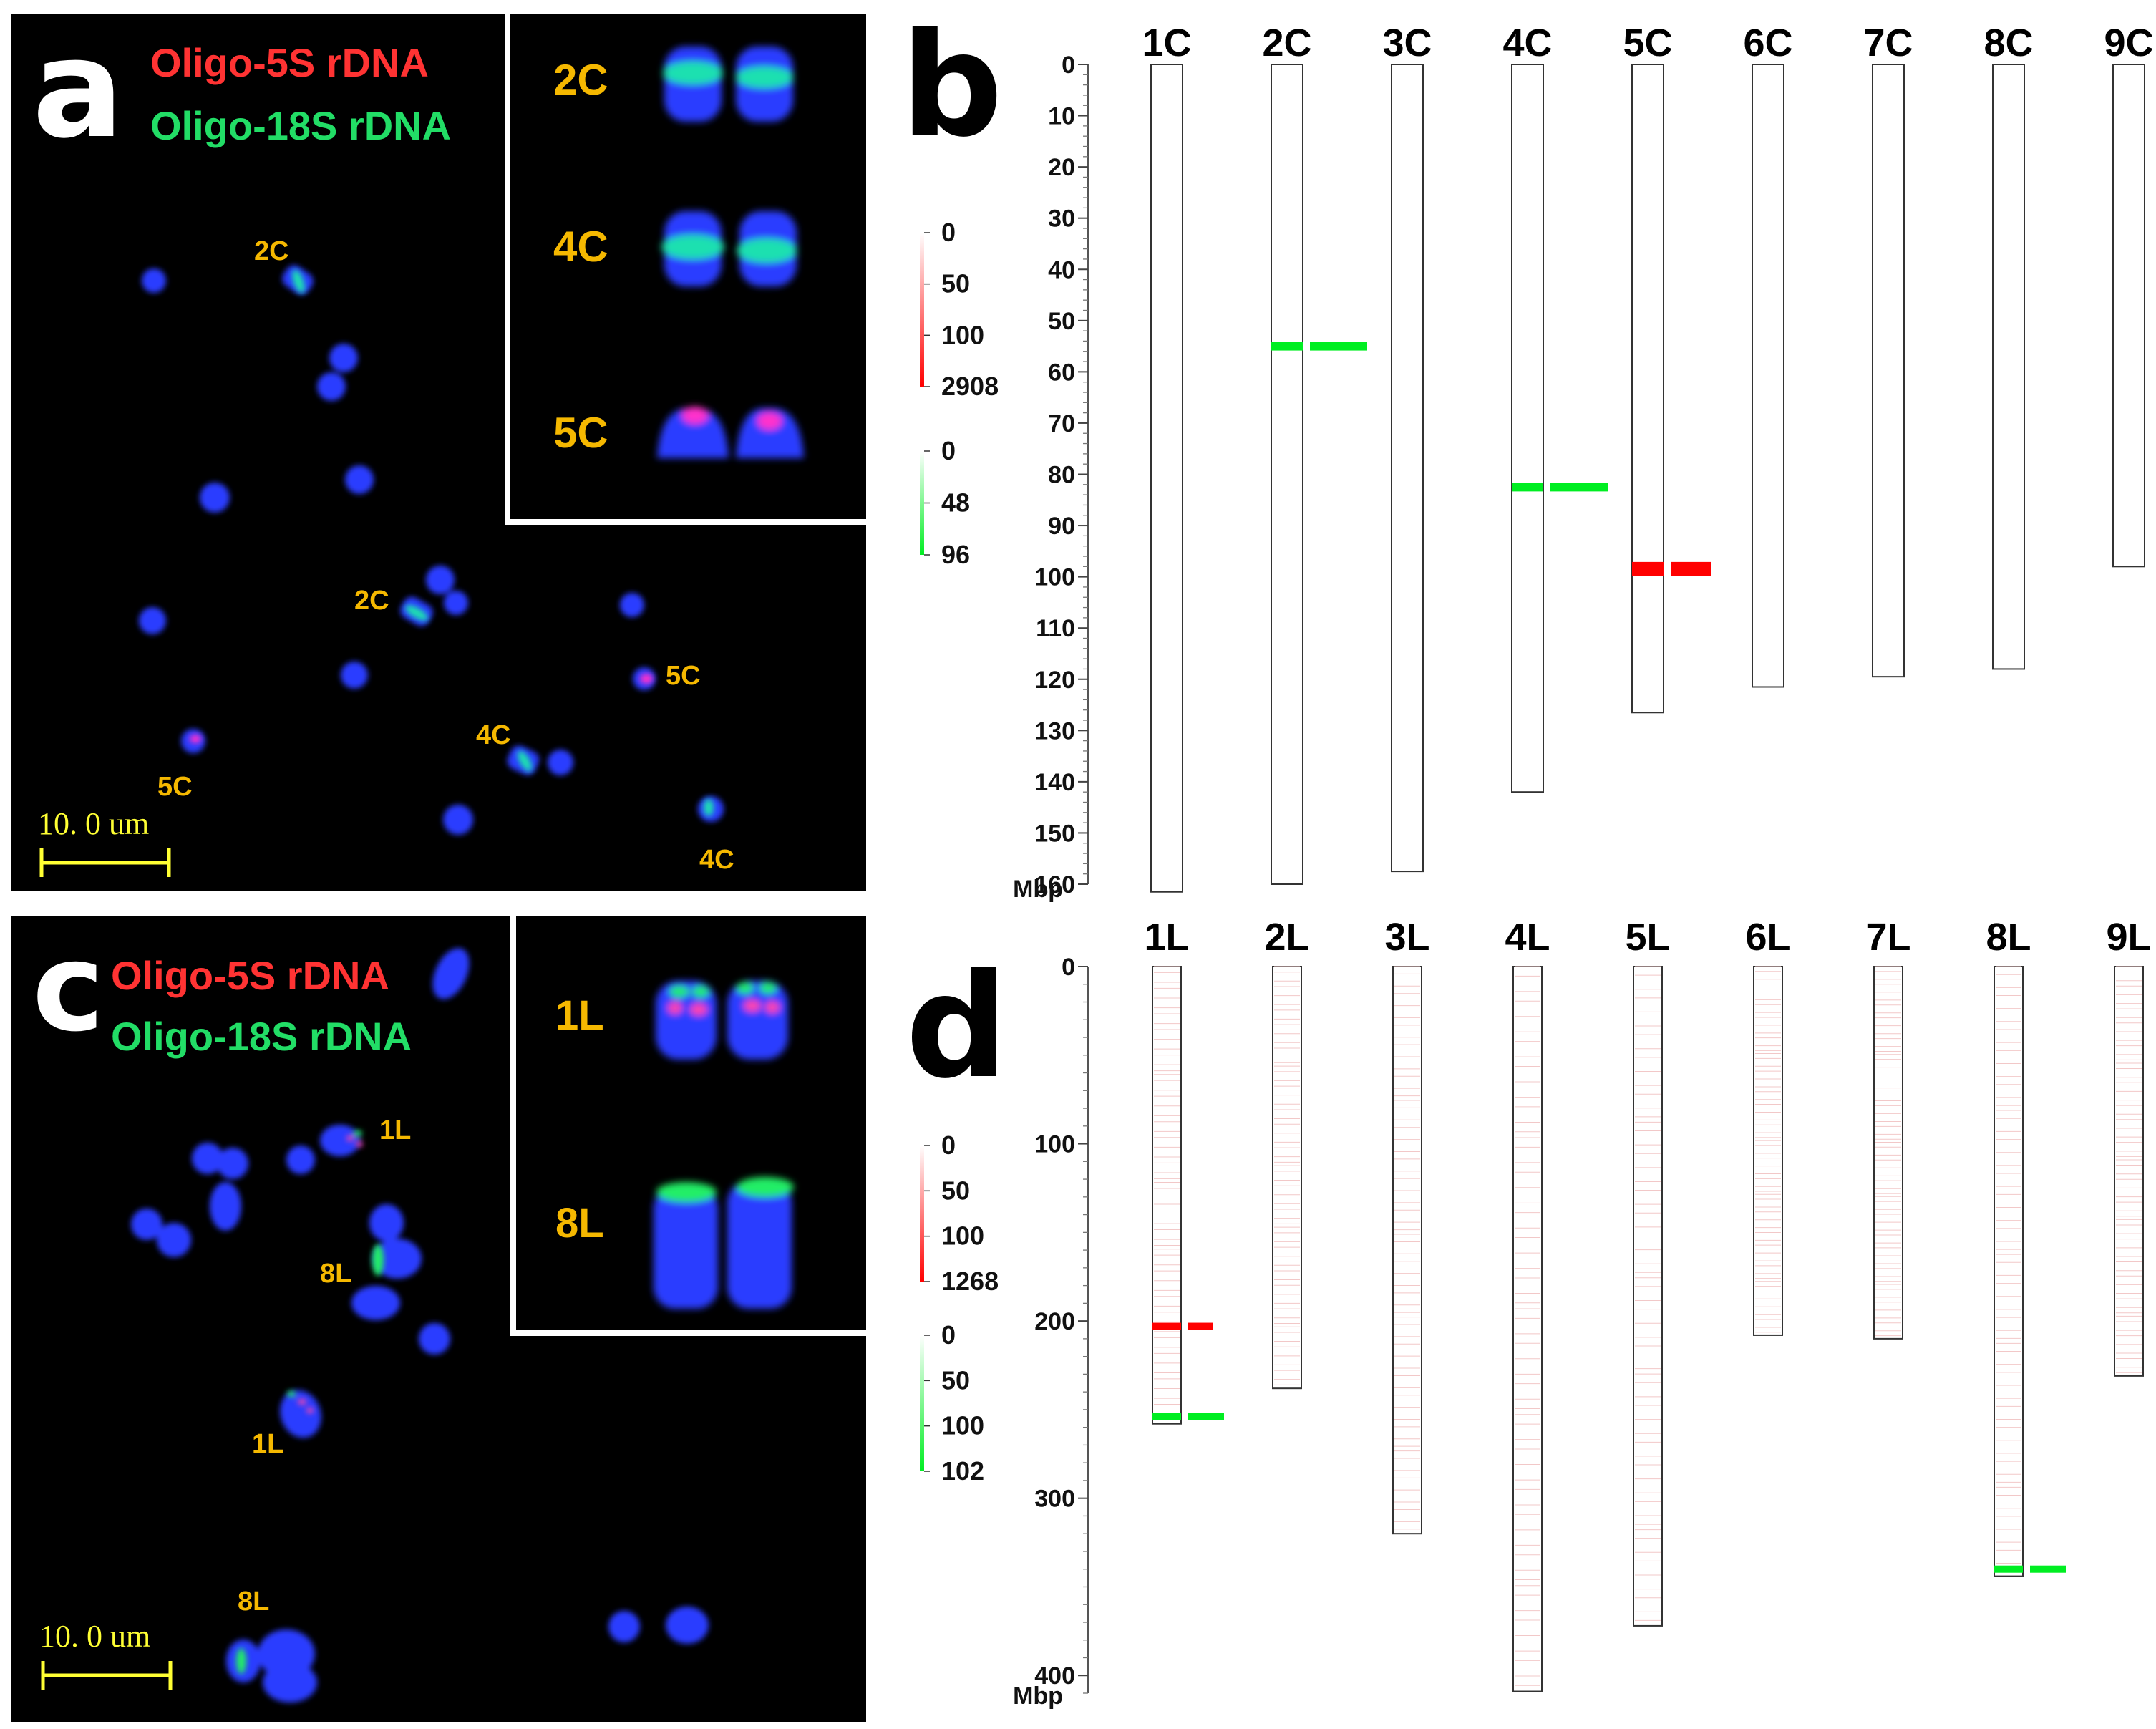 The image size is (2156, 1729). What do you see at coordinates (1691, 568) in the screenshot?
I see `red-signal-marker` at bounding box center [1691, 568].